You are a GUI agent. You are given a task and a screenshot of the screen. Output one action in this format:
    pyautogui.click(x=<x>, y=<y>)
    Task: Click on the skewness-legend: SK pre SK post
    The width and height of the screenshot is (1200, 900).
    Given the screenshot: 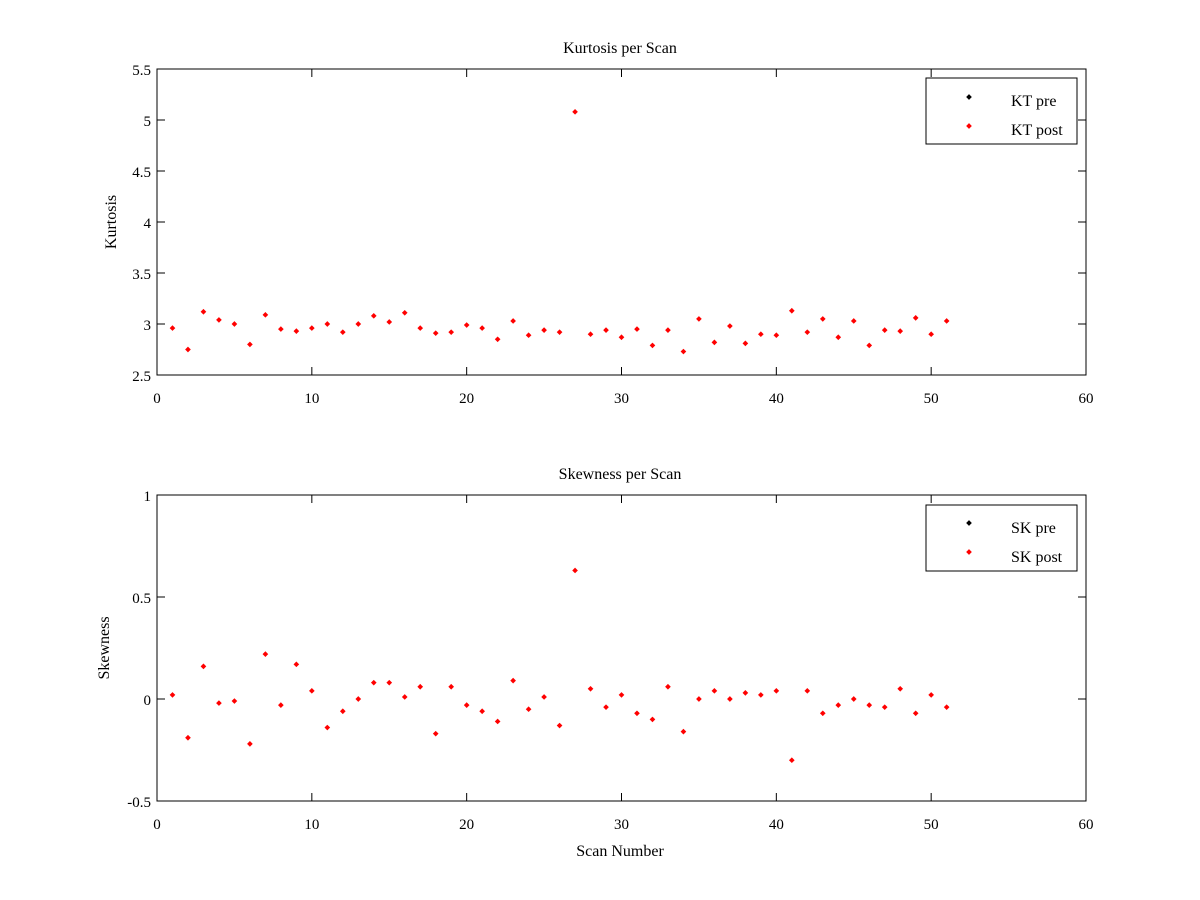 What is the action you would take?
    pyautogui.click(x=1001, y=538)
    